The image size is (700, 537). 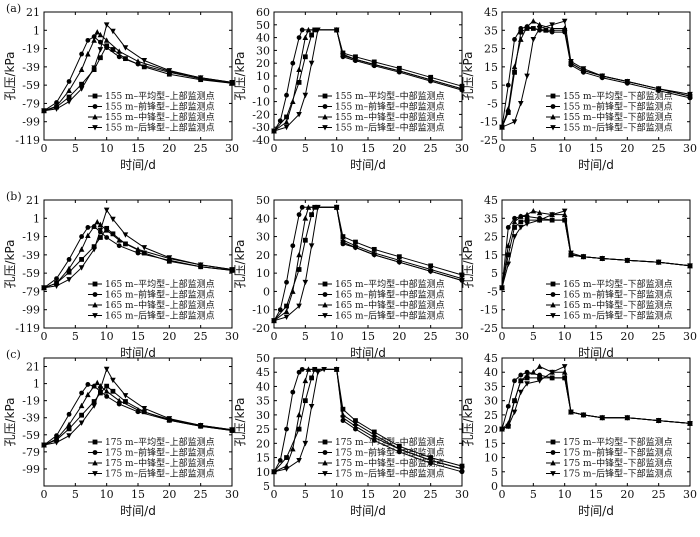 What do you see at coordinates (491, 200) in the screenshot?
I see `y-tick-label: 45` at bounding box center [491, 200].